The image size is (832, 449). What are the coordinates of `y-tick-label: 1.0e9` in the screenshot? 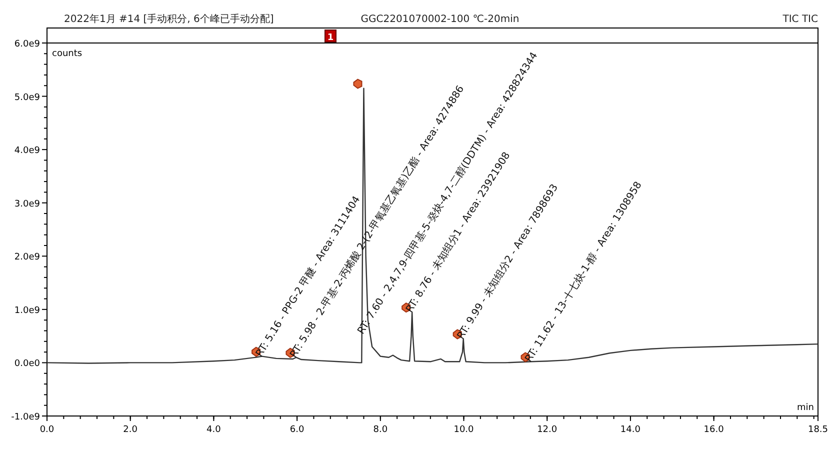 It's located at (27, 311).